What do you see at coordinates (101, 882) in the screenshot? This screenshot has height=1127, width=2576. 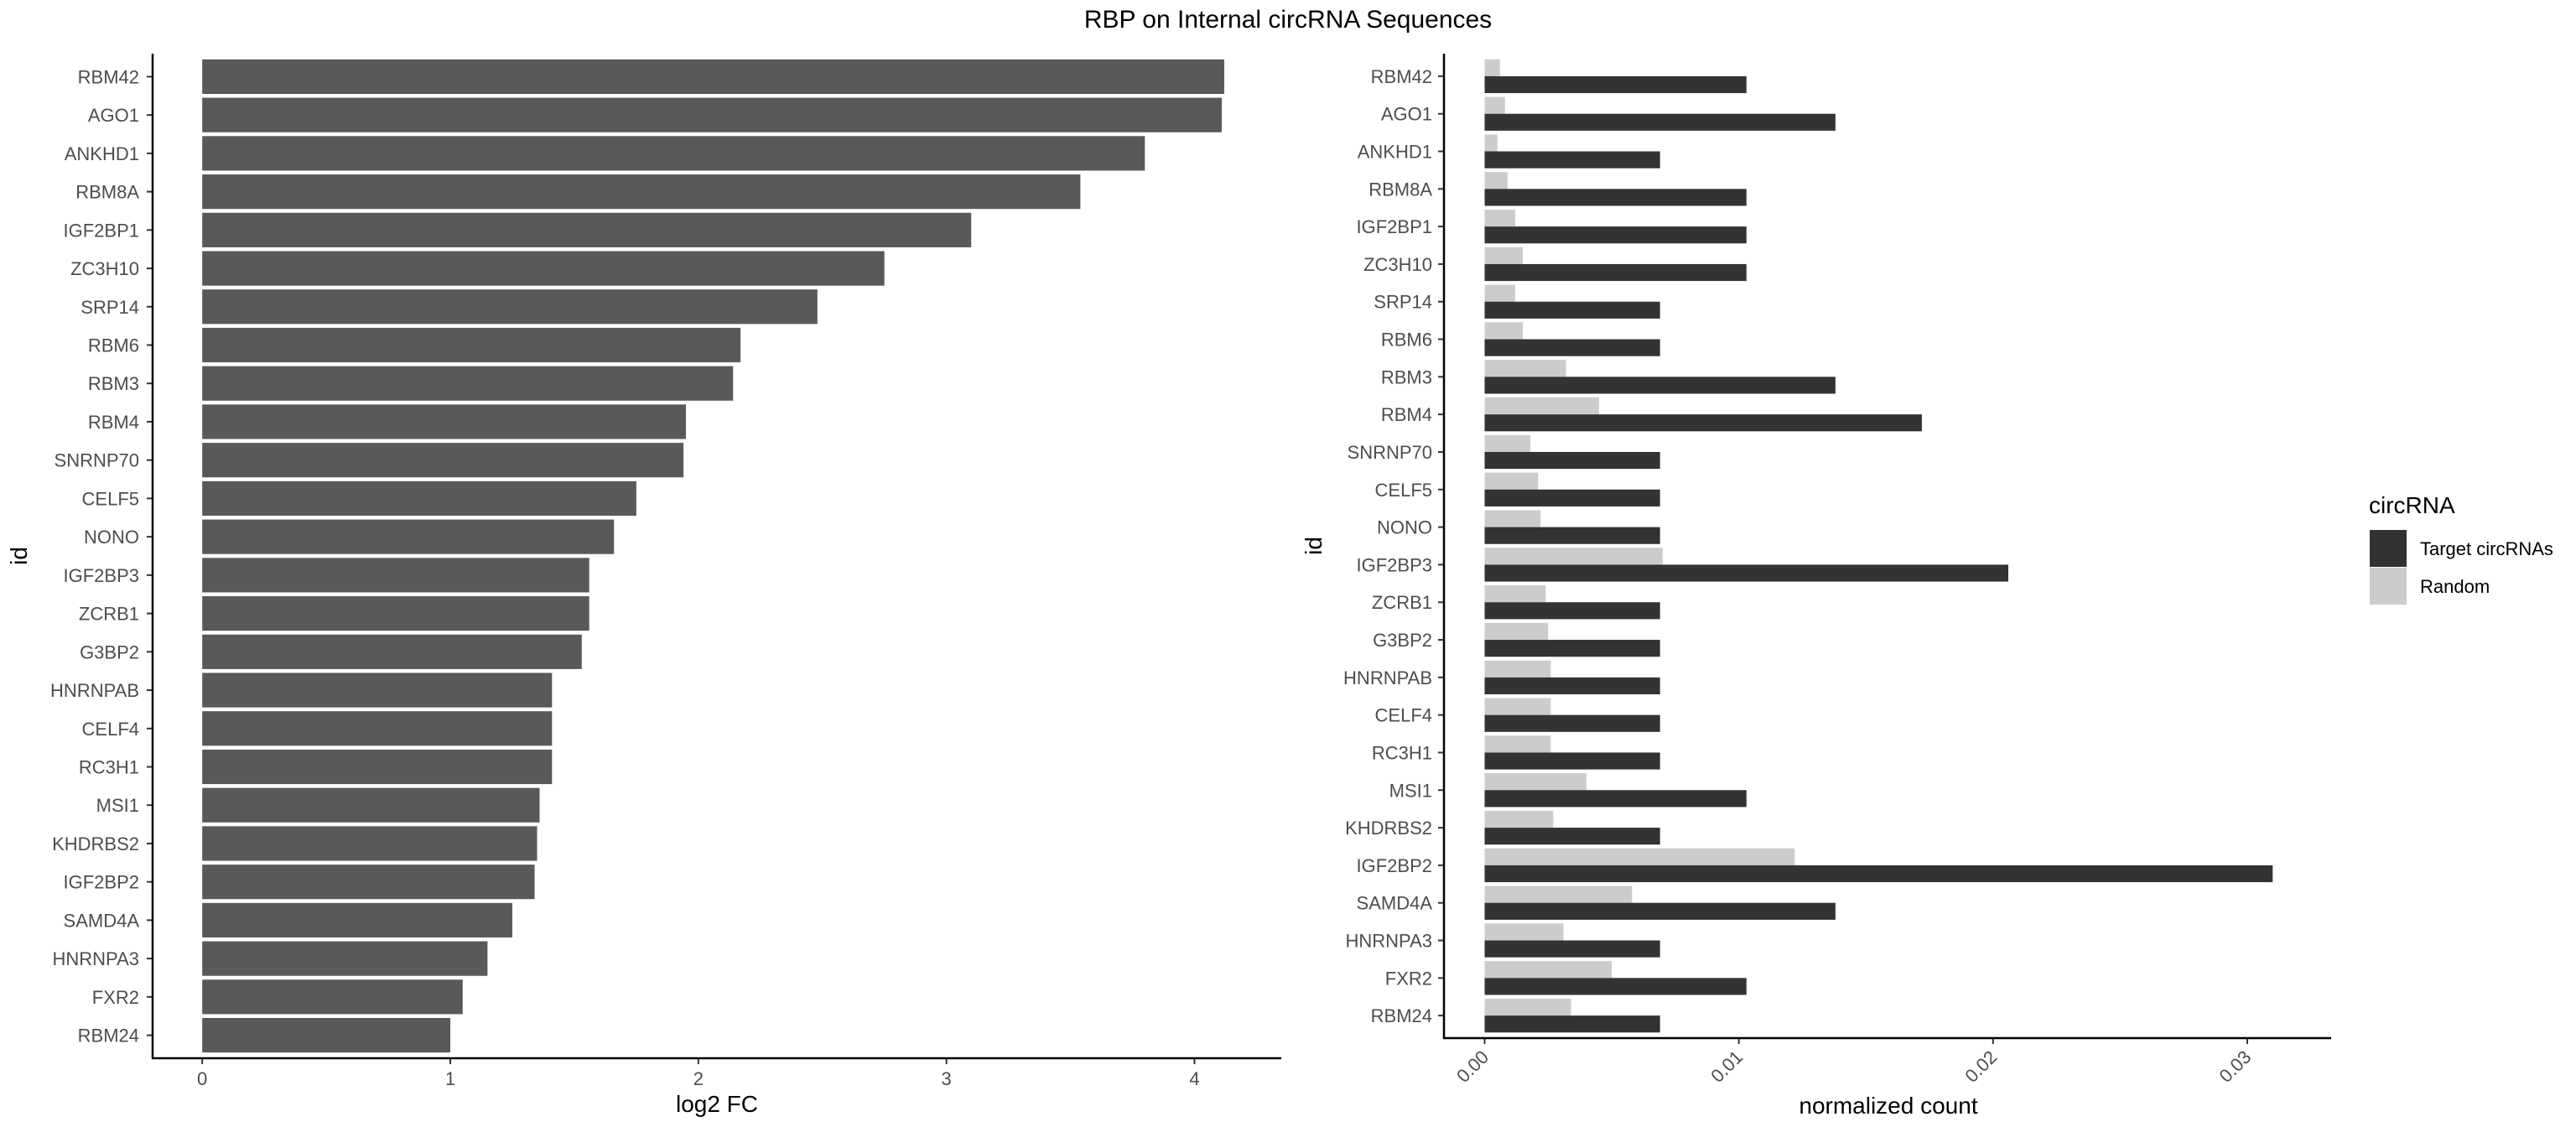 I see `y-tick-label-igf2bp2: IGF2BP2` at bounding box center [101, 882].